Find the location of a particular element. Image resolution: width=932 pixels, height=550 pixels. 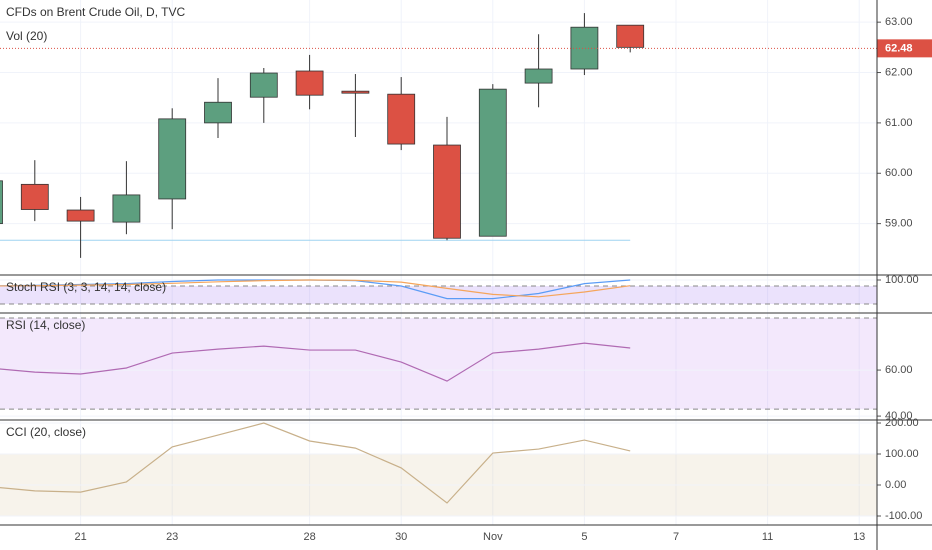

y-tick-label: -100.00 is located at coordinates (903, 516).